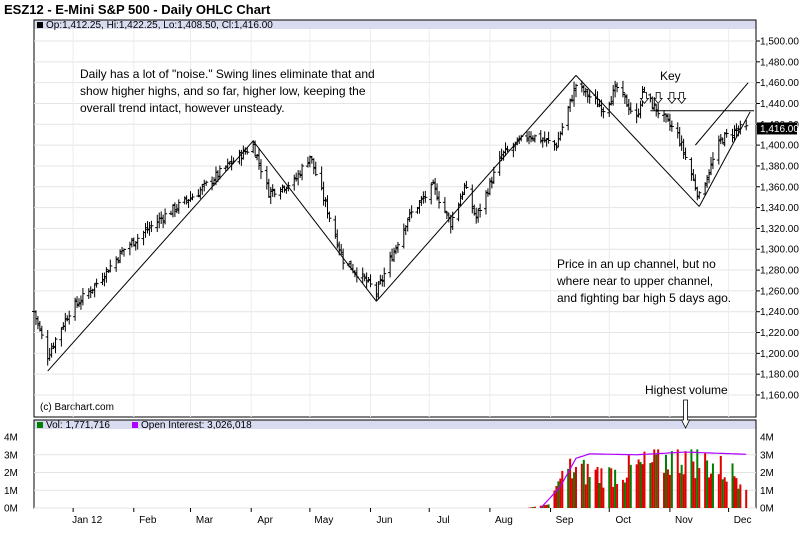  I want to click on volume-tick-label-right: 3M, so click(767, 455).